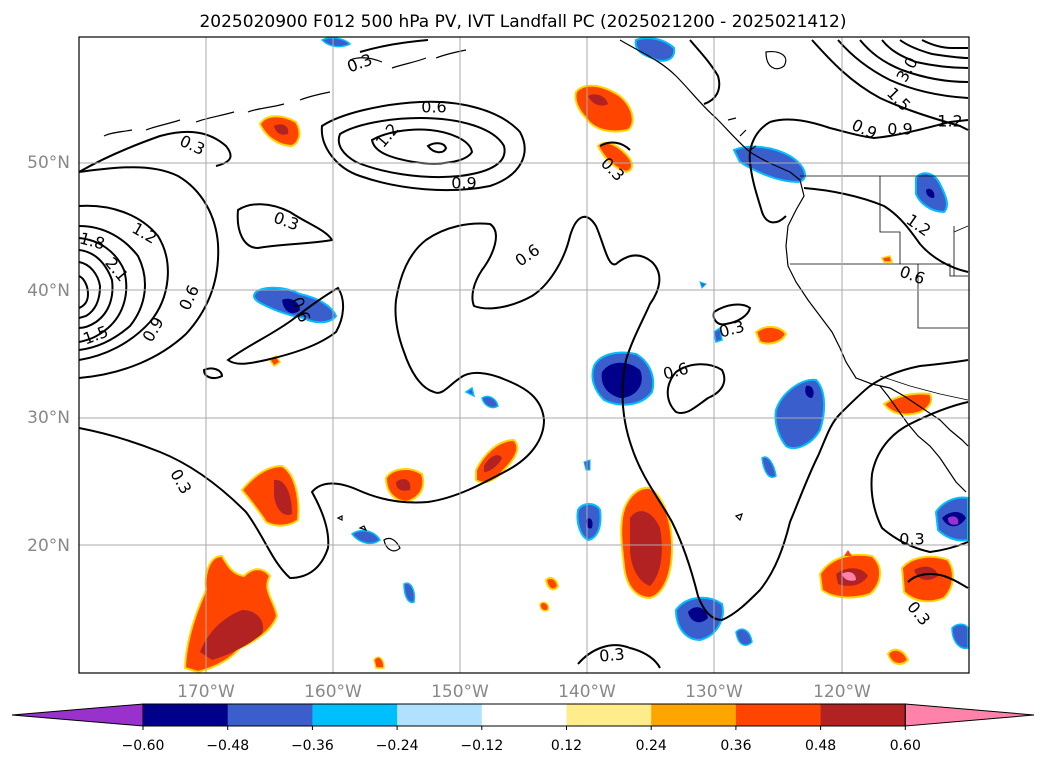 This screenshot has width=1047, height=765. I want to click on colorbar-tick-label: 0.24, so click(651, 746).